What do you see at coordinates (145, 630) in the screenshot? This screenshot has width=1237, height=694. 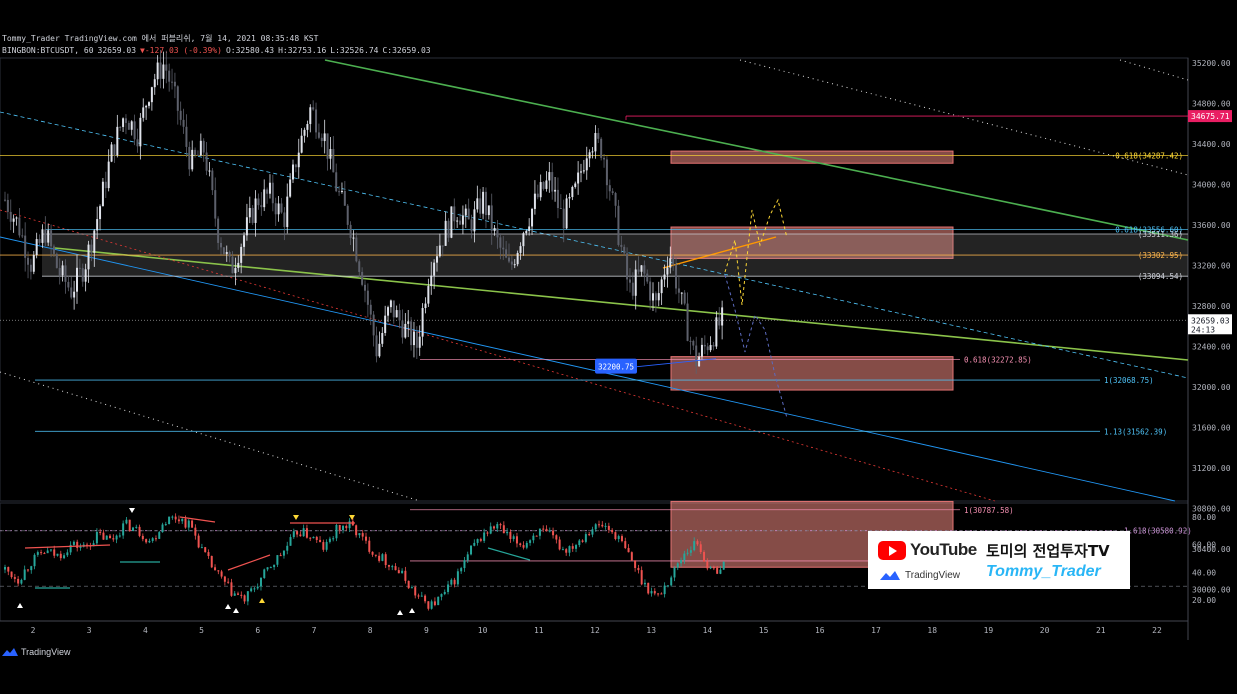 I see `time-tick-label: 4` at bounding box center [145, 630].